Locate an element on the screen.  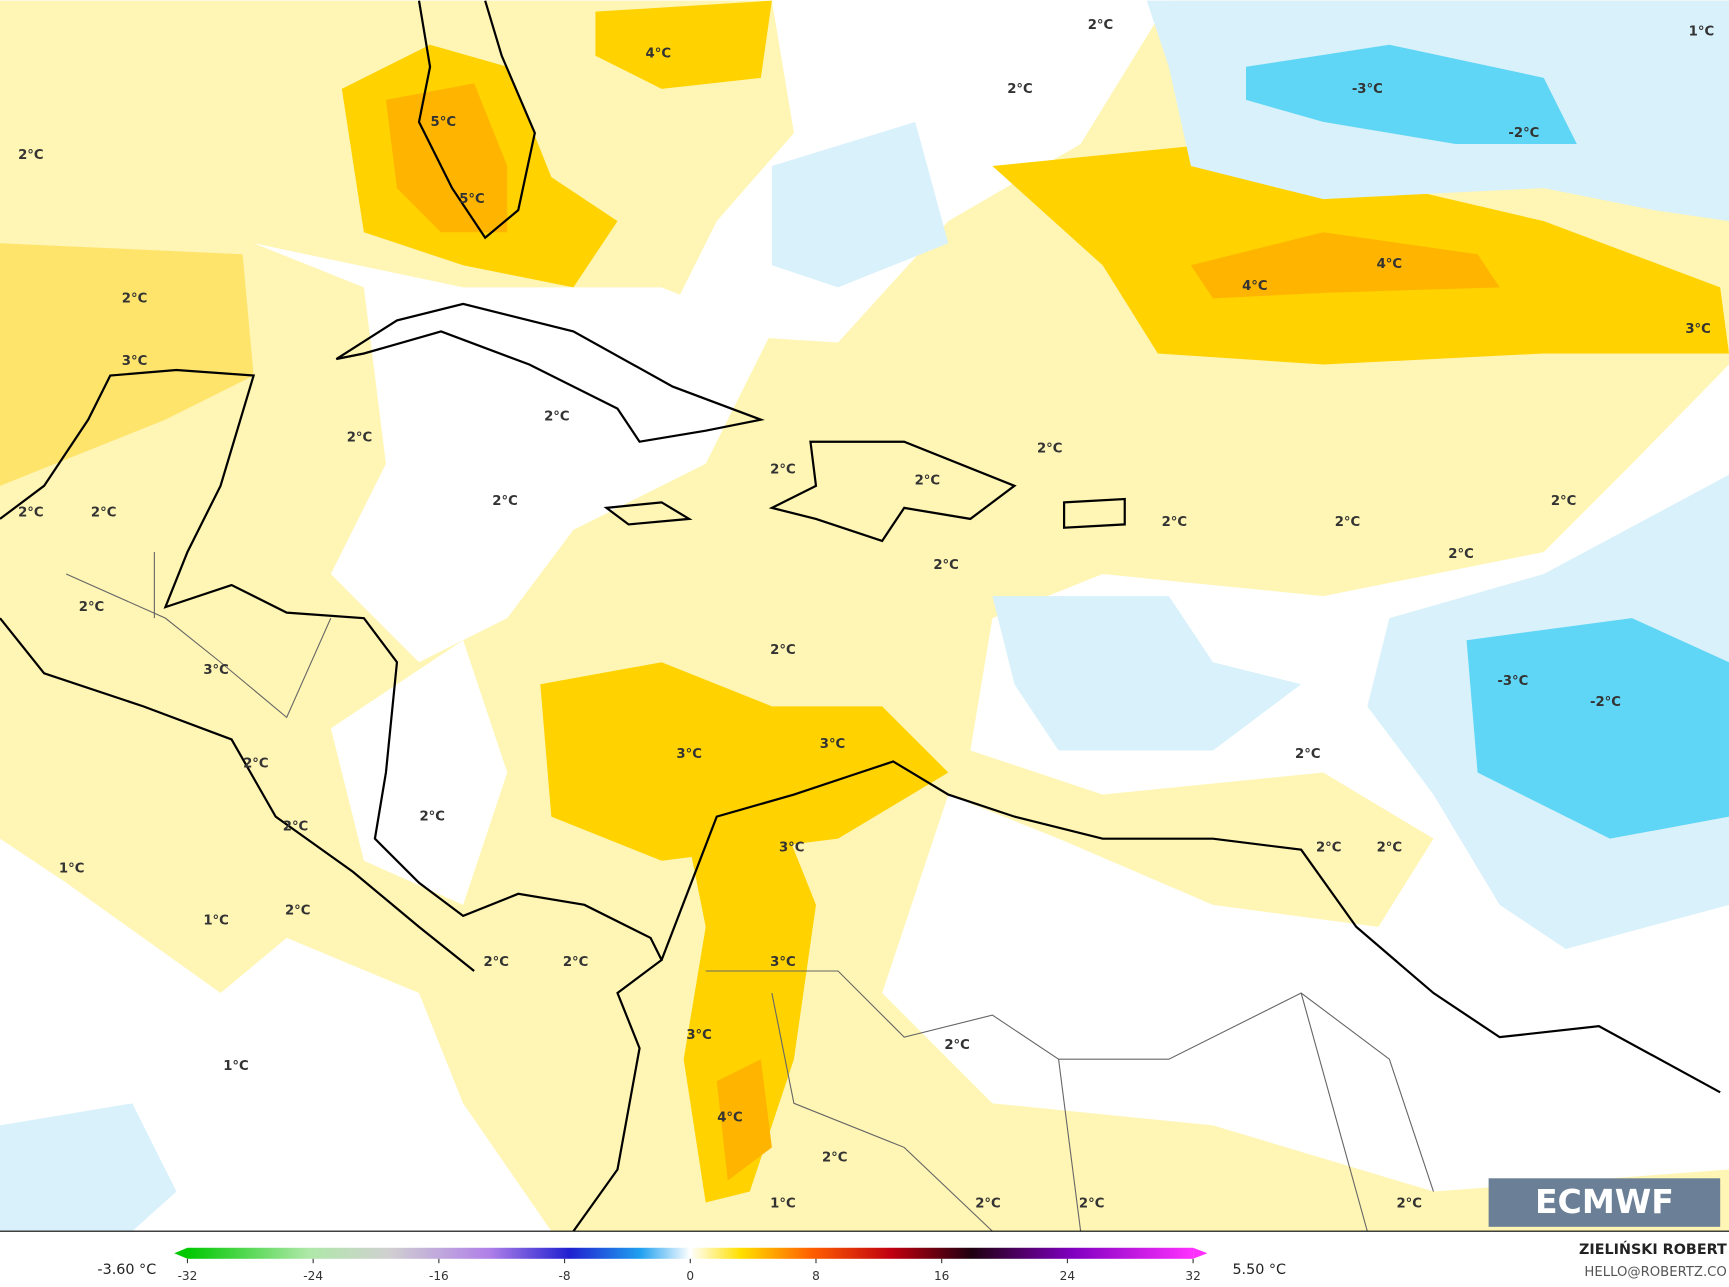
colorbar-tick-label: -24 is located at coordinates (313, 1276).